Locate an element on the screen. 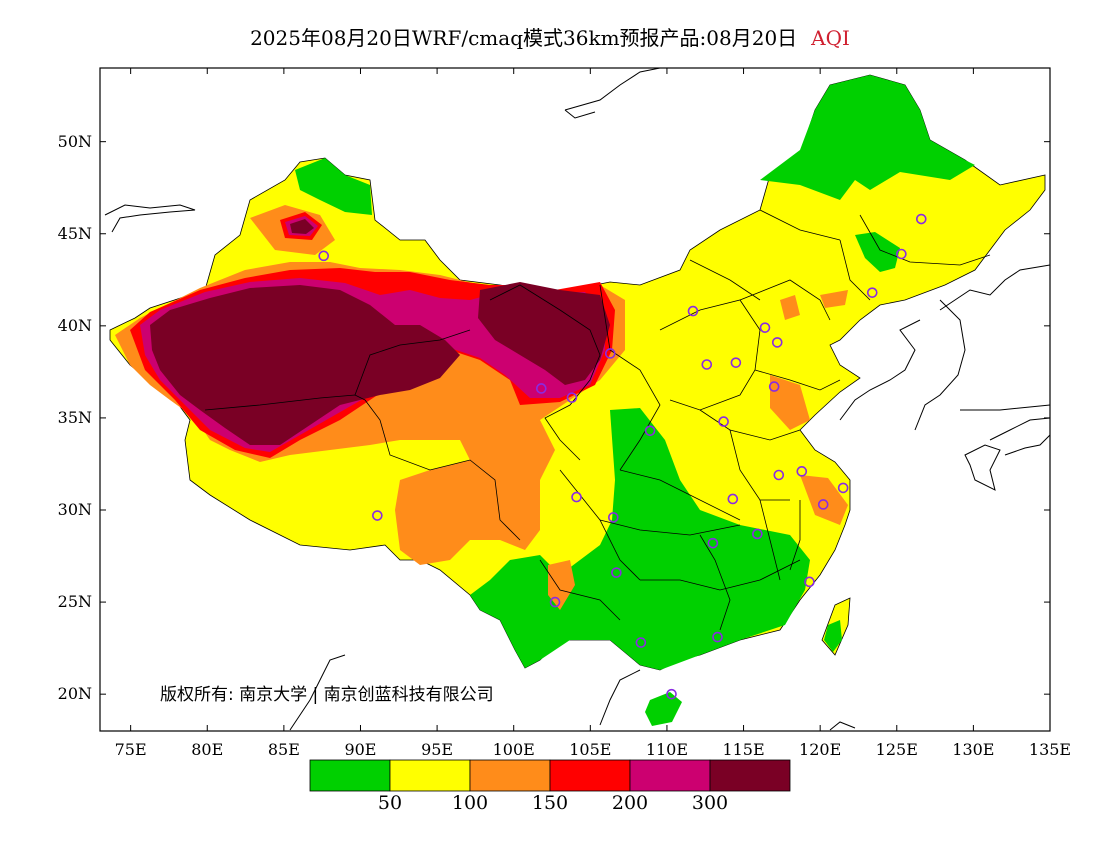 This screenshot has width=1100, height=850. colorbar-label: 150 is located at coordinates (550, 803).